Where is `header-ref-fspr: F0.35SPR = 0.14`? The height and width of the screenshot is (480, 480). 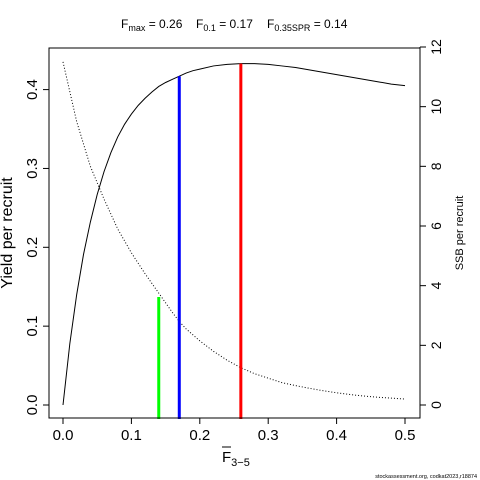
header-ref-fspr: F0.35SPR = 0.14 is located at coordinates (307, 25).